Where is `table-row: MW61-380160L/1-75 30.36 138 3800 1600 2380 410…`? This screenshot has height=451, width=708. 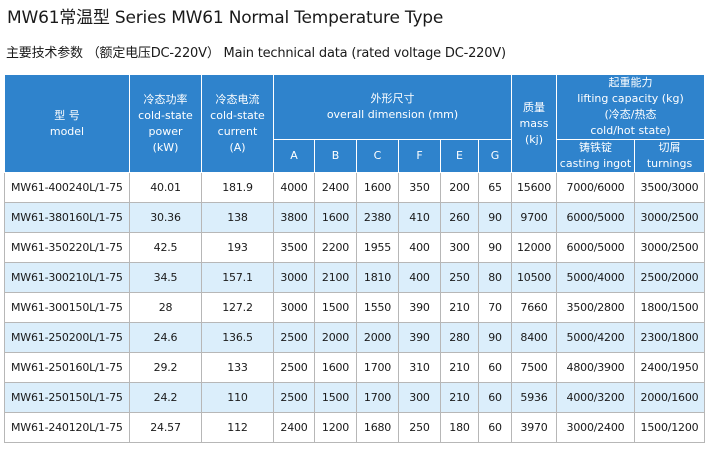 table-row: MW61-380160L/1-75 30.36 138 3800 1600 2380 410… is located at coordinates (355, 217).